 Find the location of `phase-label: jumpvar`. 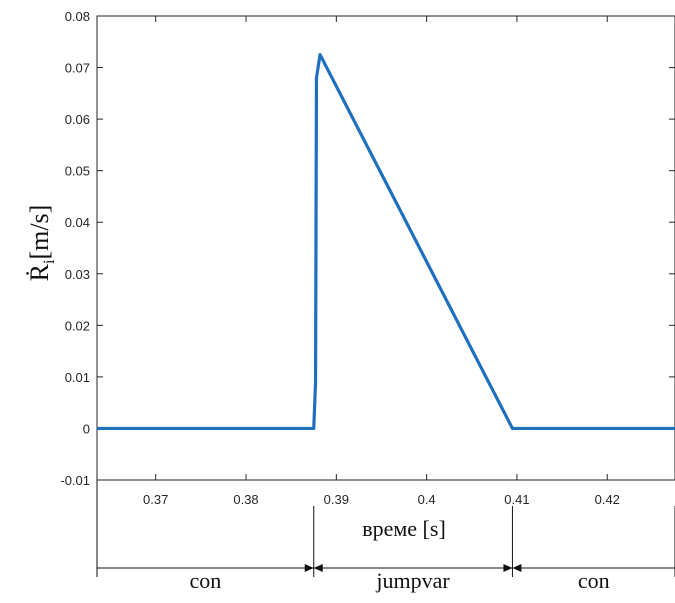

phase-label: jumpvar is located at coordinates (412, 580).